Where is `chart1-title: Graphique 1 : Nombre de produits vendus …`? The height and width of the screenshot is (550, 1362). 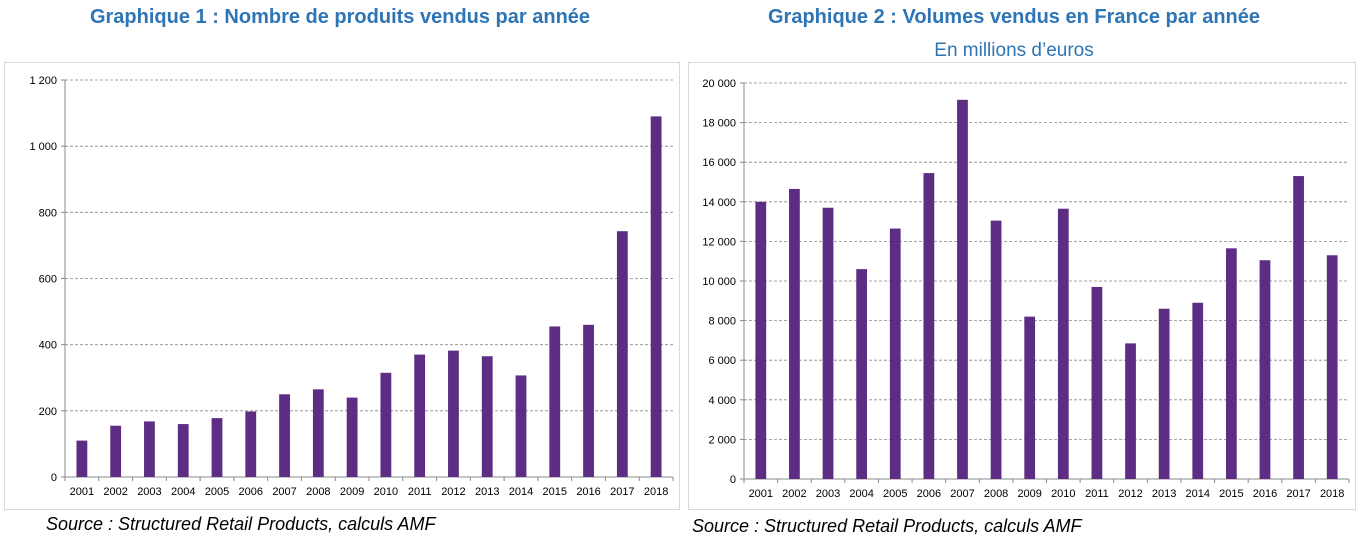 chart1-title: Graphique 1 : Nombre de produits vendus … is located at coordinates (340, 17).